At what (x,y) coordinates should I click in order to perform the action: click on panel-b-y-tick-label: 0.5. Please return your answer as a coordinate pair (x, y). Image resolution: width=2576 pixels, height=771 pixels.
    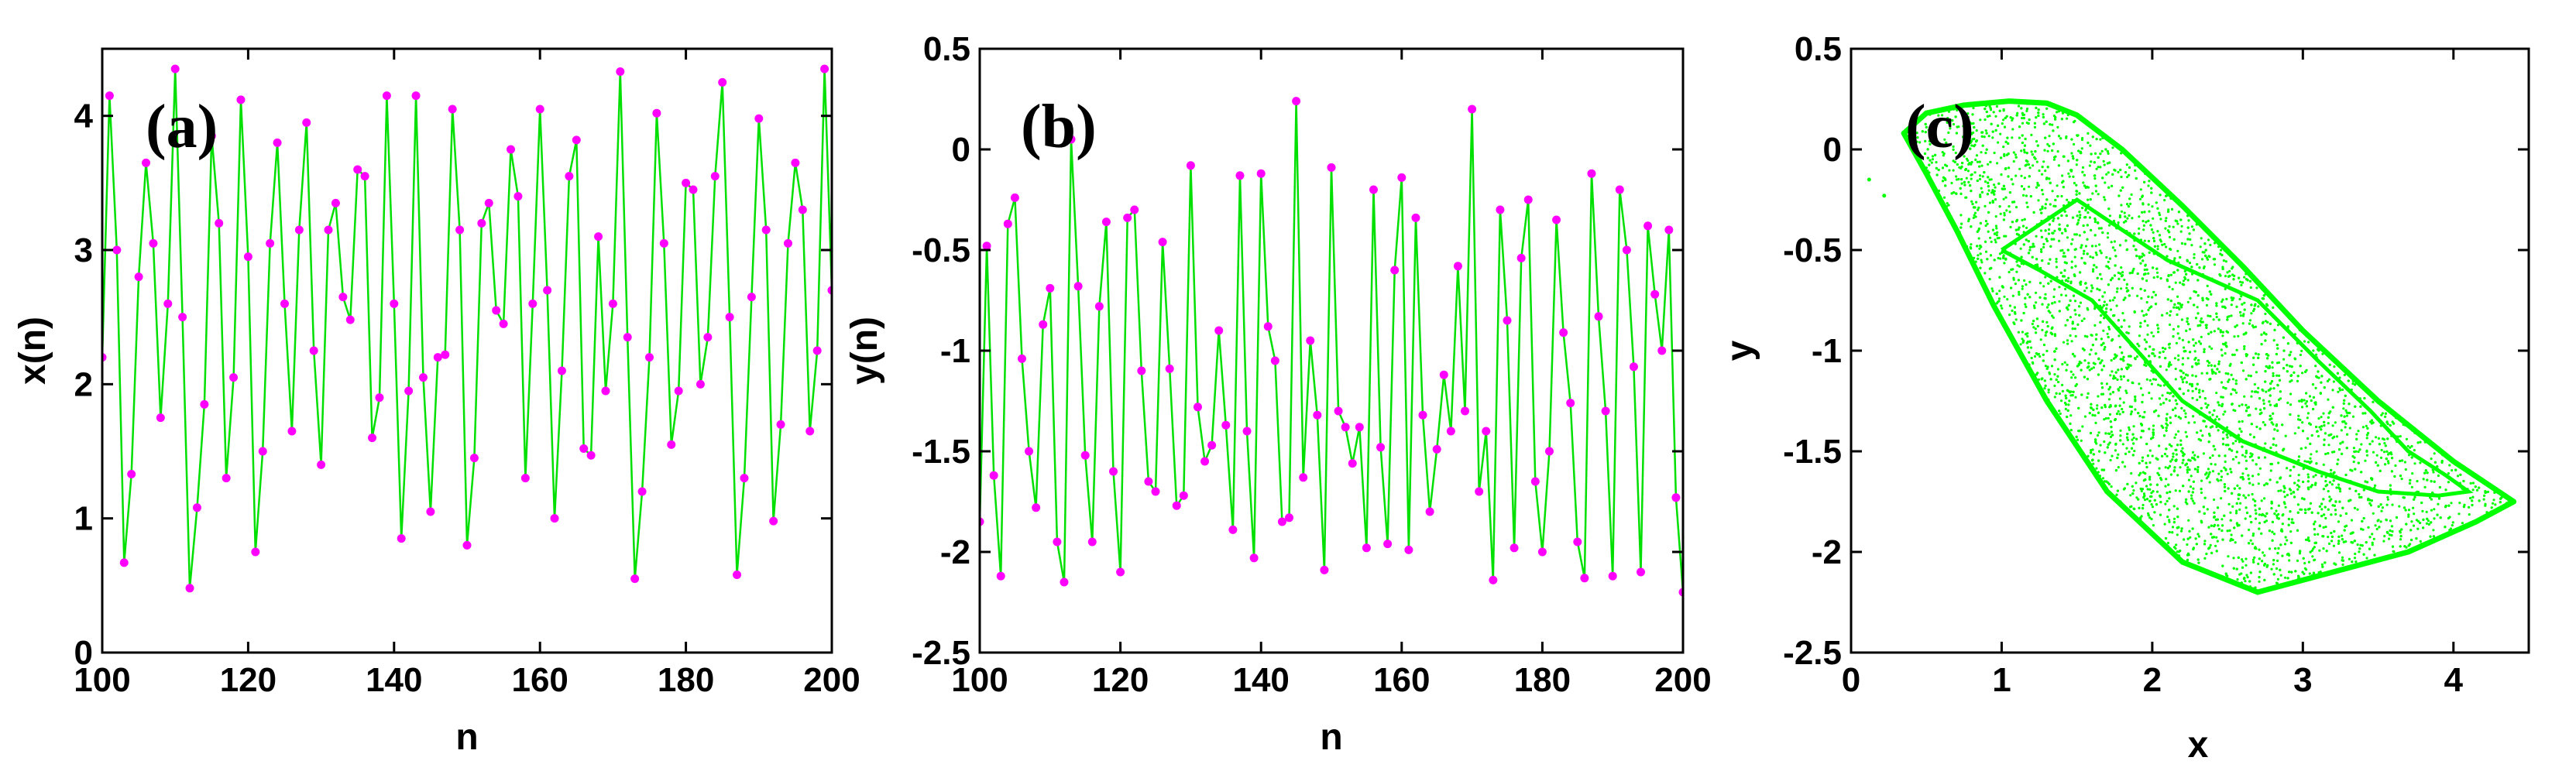
    Looking at the image, I should click on (946, 49).